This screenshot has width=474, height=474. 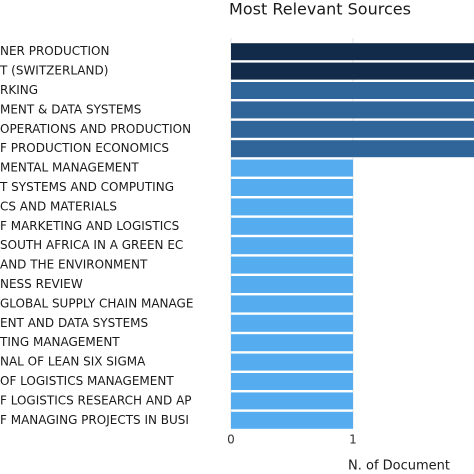 I want to click on y-tick-label: OF LOGISTICS MANAGEMENT, so click(x=87, y=381).